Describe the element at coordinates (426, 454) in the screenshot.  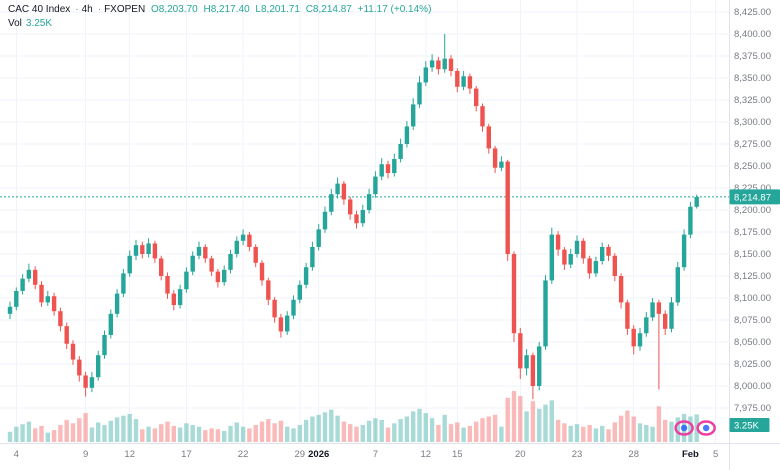
I see `time-tick-label: 12` at that location.